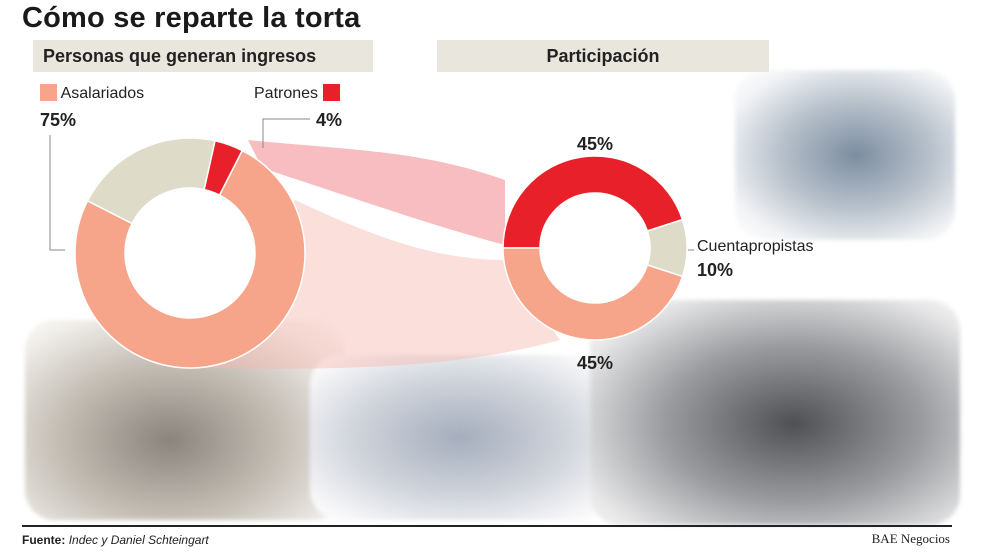 The image size is (992, 558). What do you see at coordinates (286, 133) in the screenshot?
I see `patrones-leader-line` at bounding box center [286, 133].